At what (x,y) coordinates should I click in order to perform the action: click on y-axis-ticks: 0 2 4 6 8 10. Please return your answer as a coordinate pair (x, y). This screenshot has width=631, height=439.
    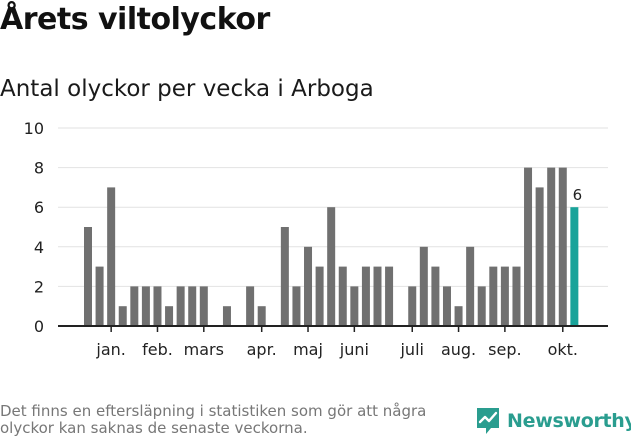
    Looking at the image, I should click on (34, 227).